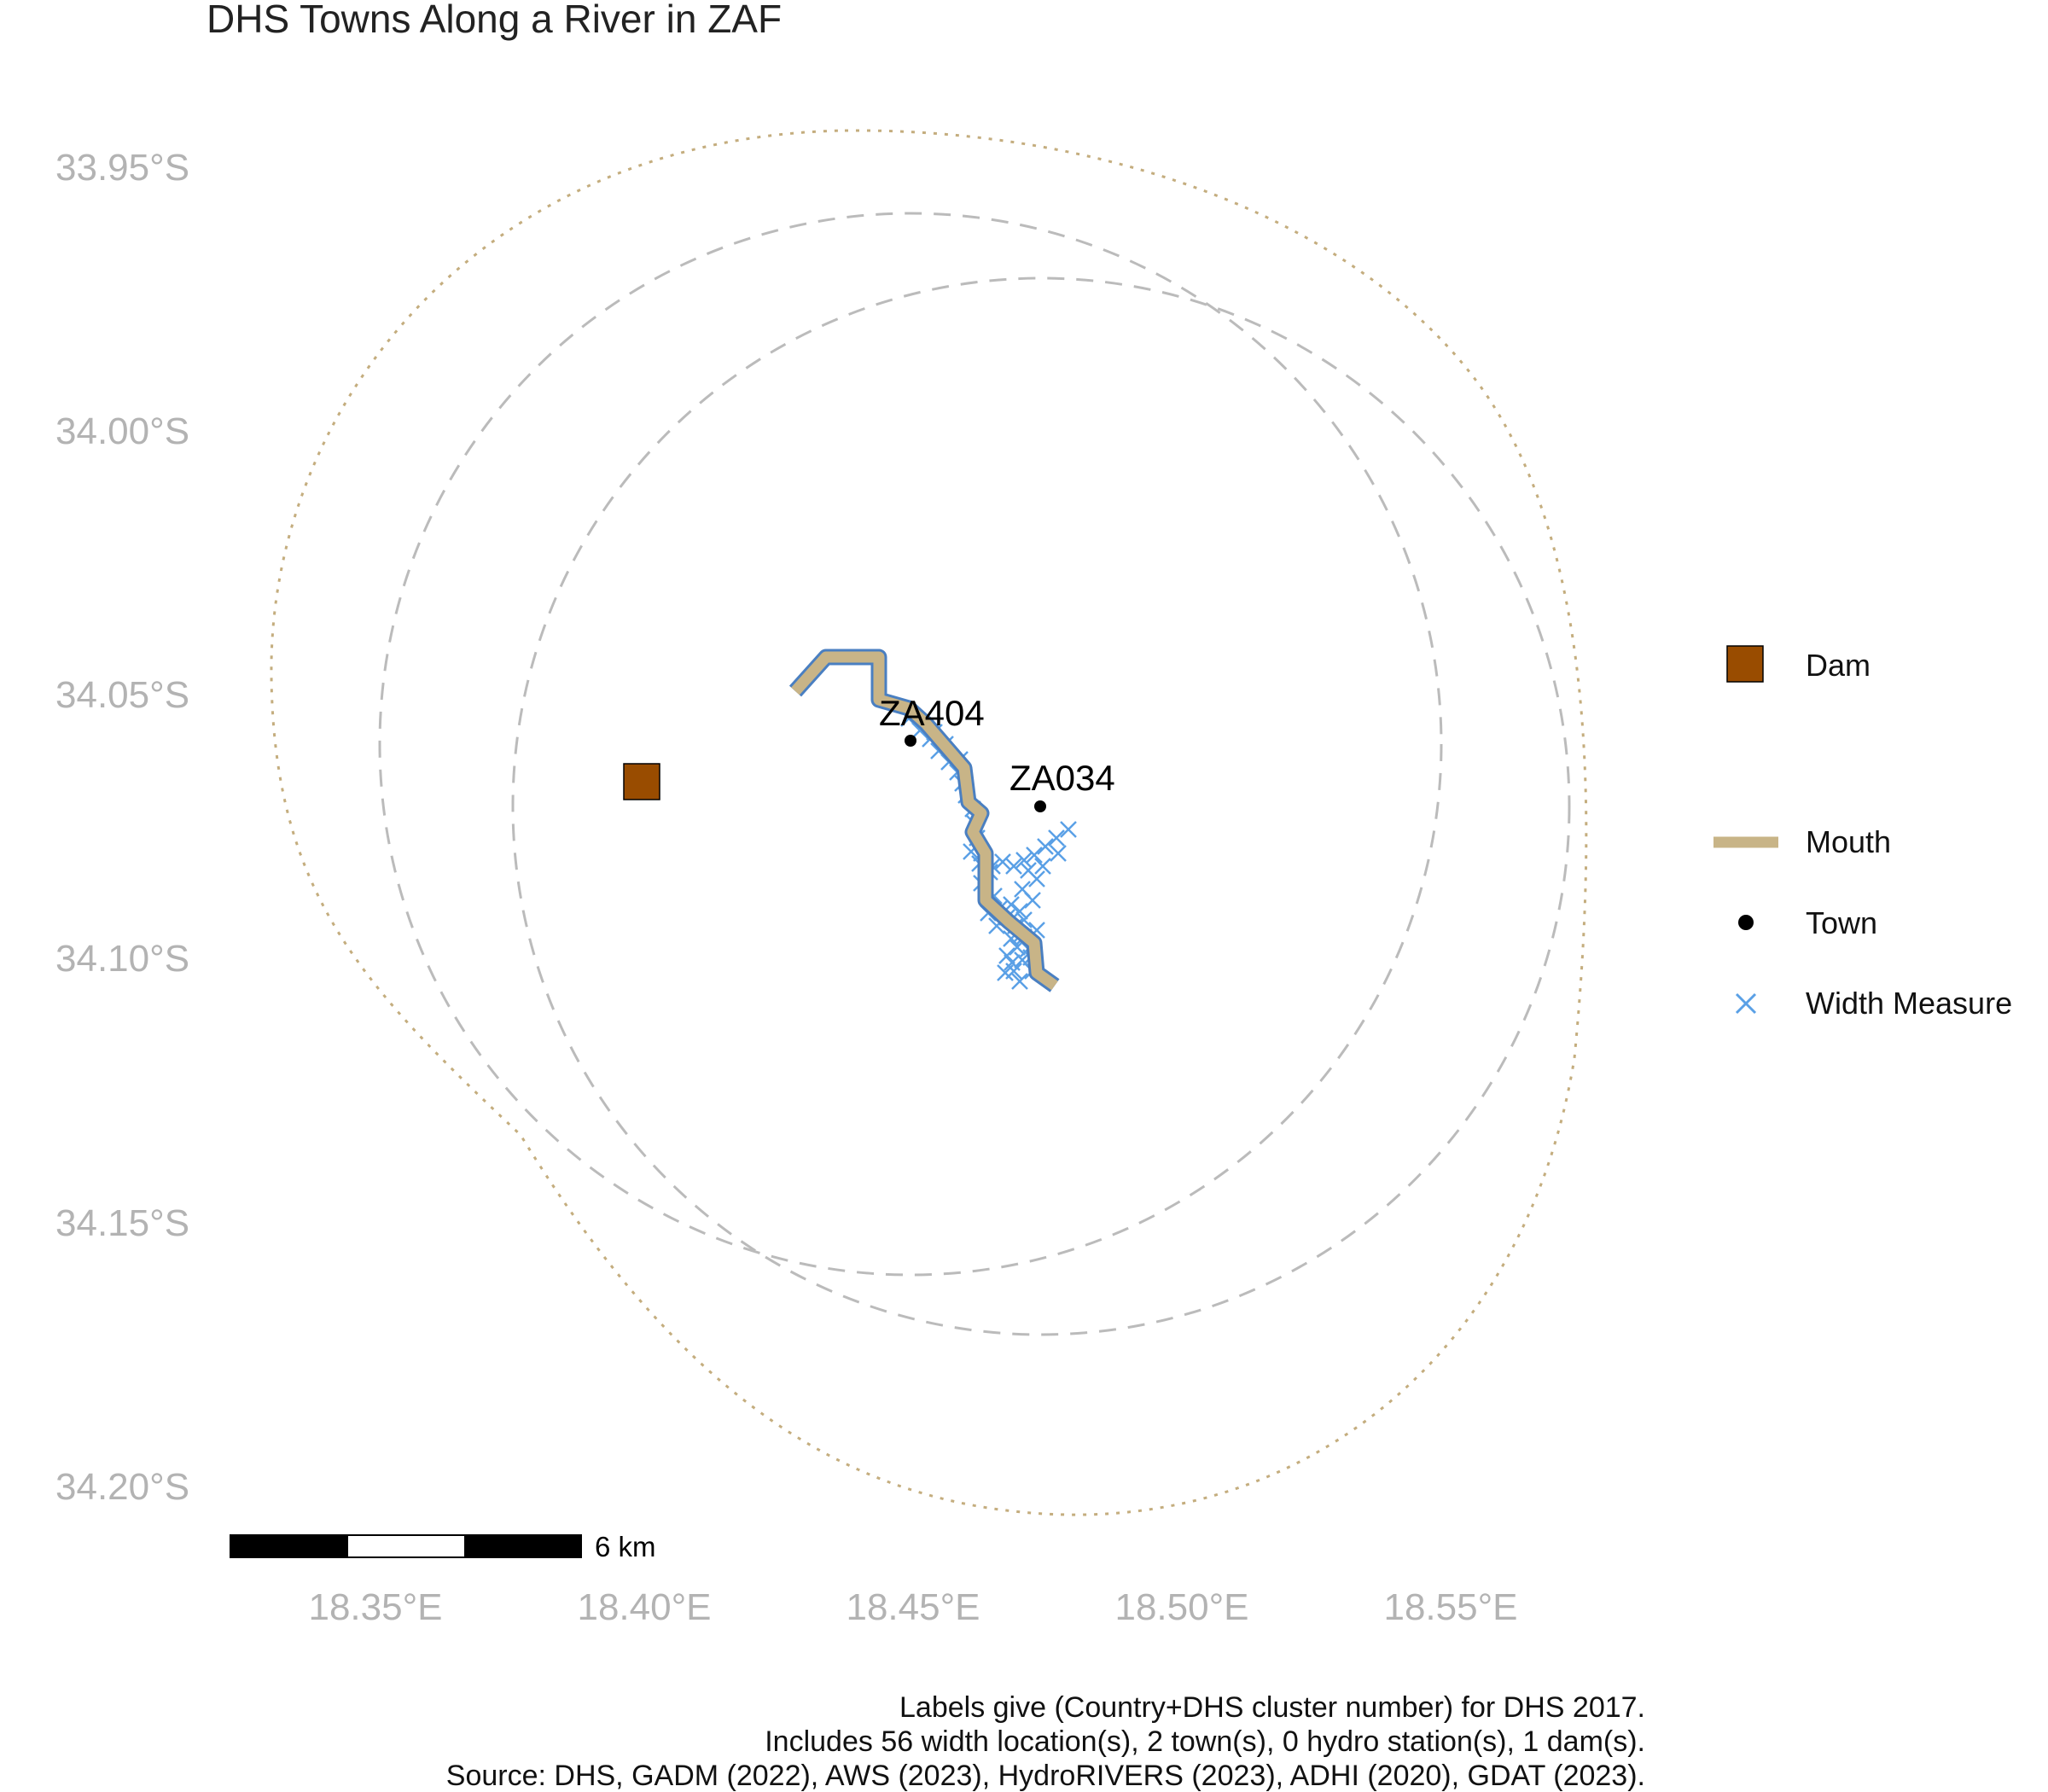  I want to click on town-label-za034: ZA034, so click(1062, 778).